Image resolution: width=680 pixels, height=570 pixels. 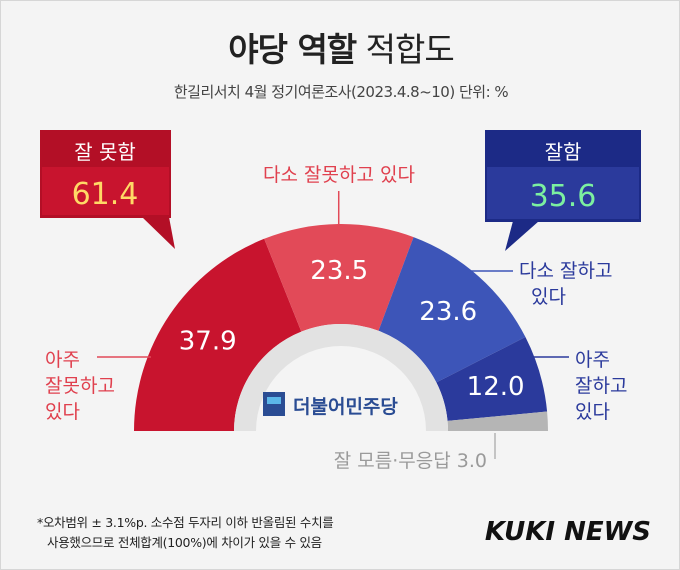 I want to click on label-very-good-1: 아주, so click(x=592, y=360).